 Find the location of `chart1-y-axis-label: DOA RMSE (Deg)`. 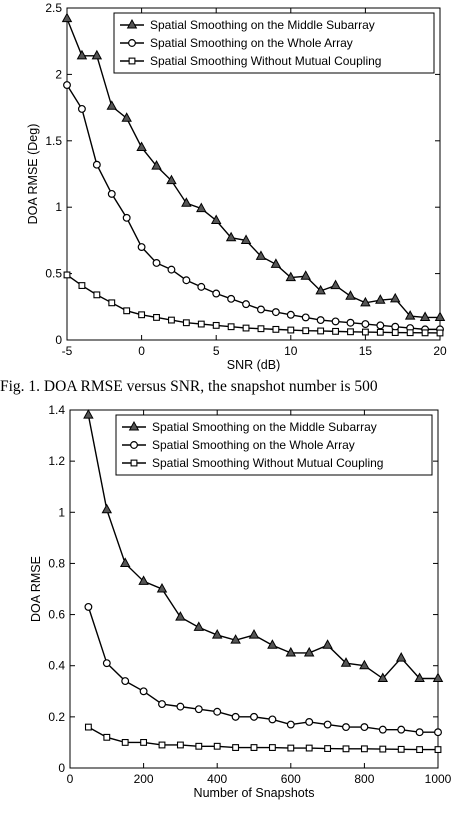

chart1-y-axis-label: DOA RMSE (Deg) is located at coordinates (33, 174).